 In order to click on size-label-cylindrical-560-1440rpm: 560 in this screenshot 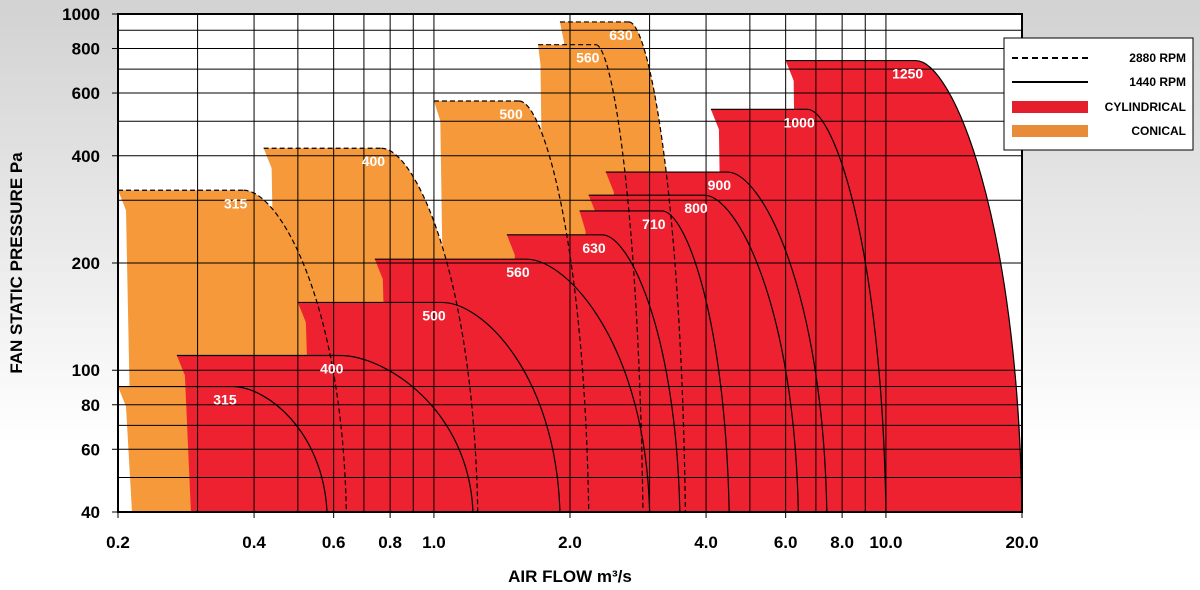, I will do `click(518, 272)`.